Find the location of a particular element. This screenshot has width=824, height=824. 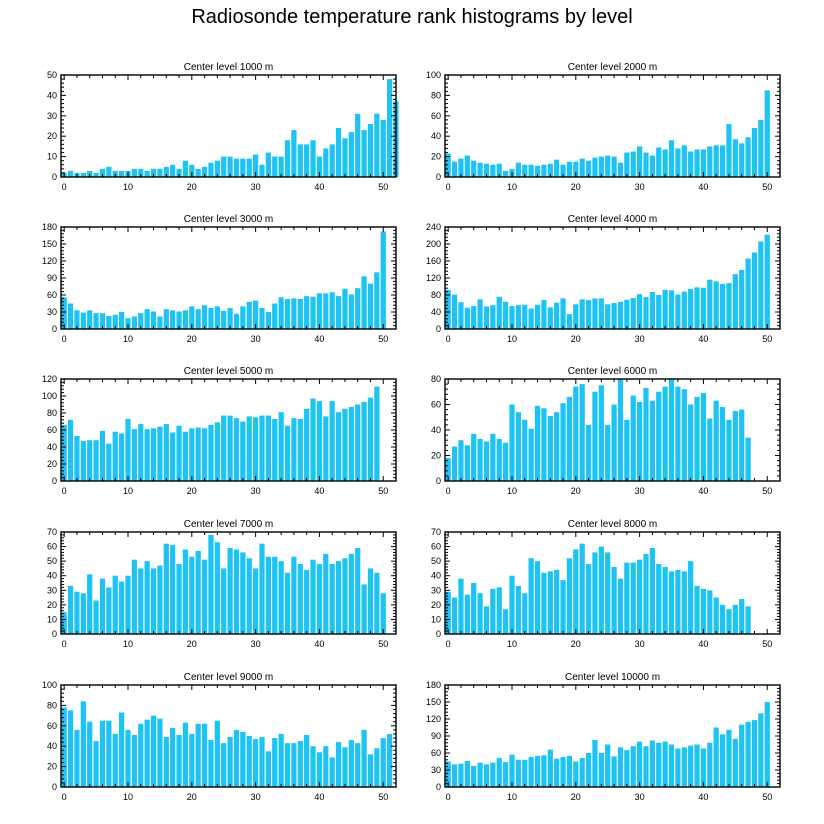

y-tick-label: 10 is located at coordinates (52, 619).